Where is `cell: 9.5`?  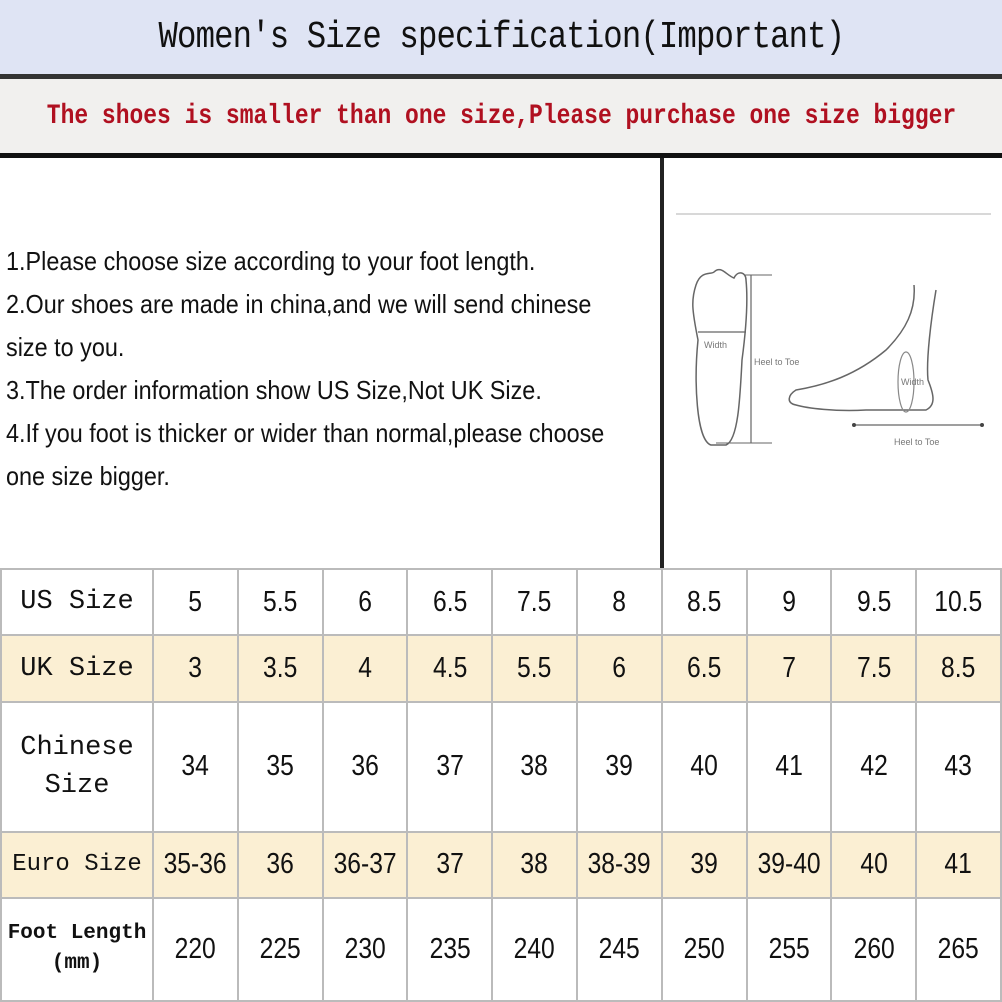 cell: 9.5 is located at coordinates (874, 602).